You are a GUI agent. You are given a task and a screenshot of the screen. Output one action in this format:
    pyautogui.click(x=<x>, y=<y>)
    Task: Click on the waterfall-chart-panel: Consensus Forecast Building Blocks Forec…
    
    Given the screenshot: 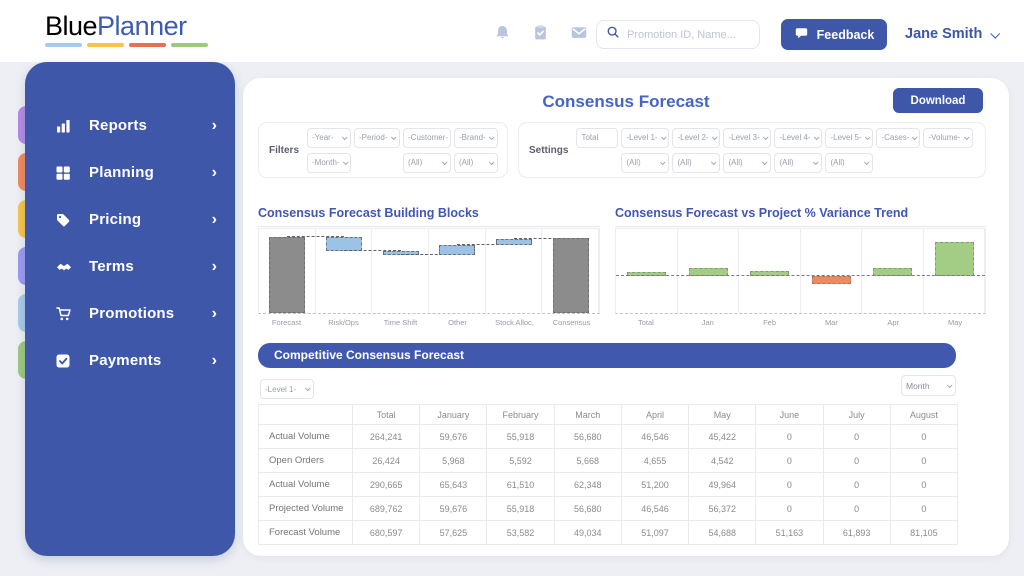 What is the action you would take?
    pyautogui.click(x=429, y=266)
    